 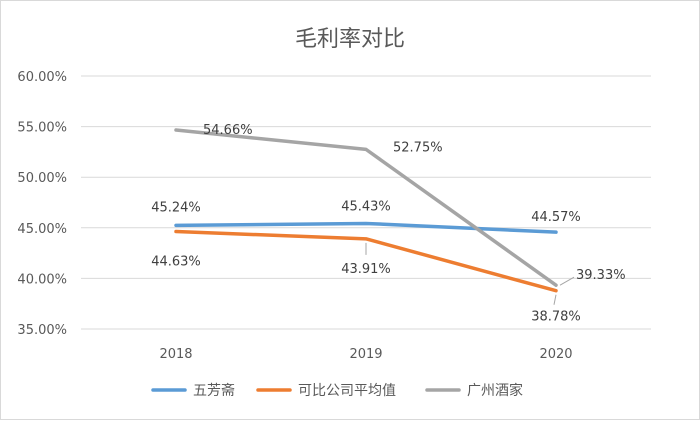 I want to click on data-label: 44.63%, so click(x=176, y=262).